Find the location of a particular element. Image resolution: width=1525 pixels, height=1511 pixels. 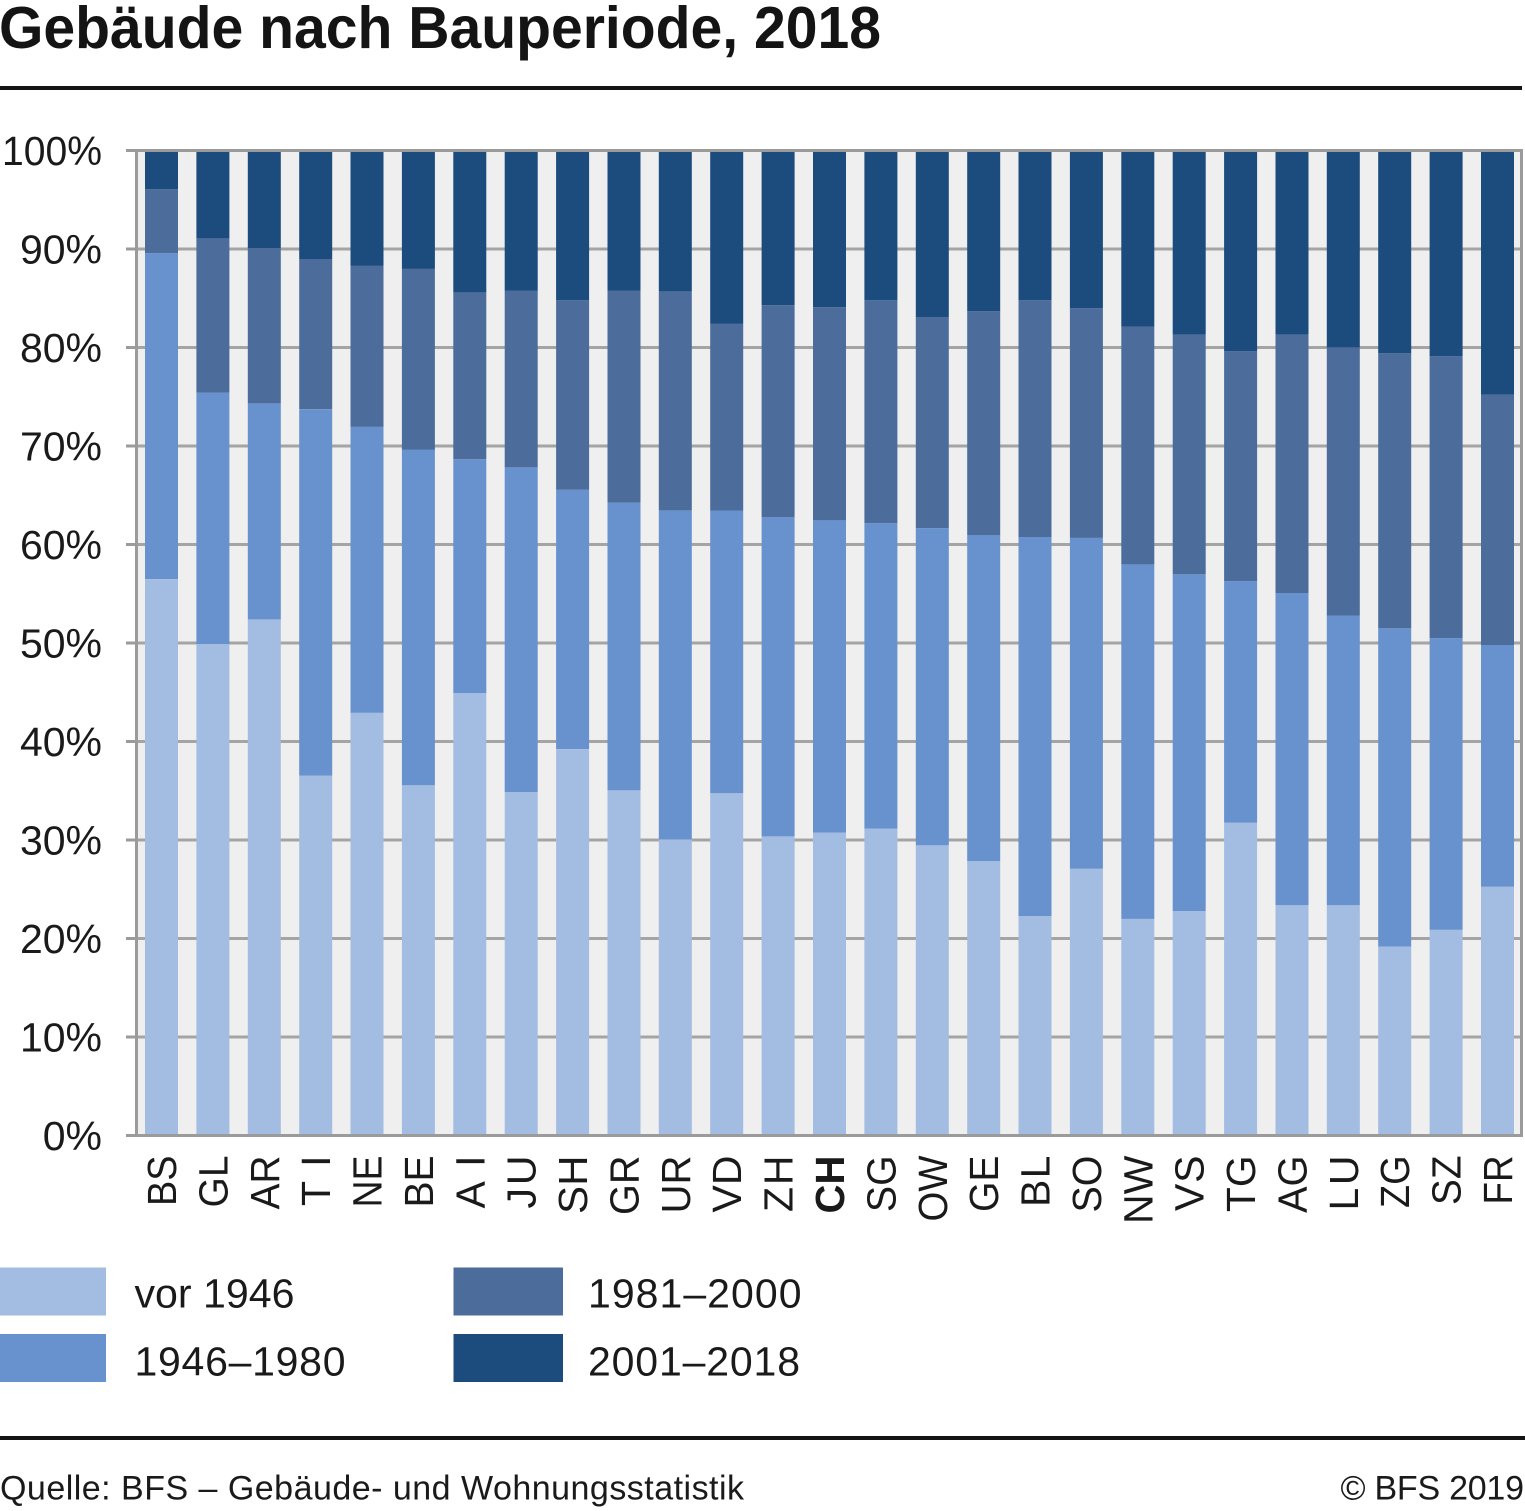

svg-text: 1946–1980 is located at coordinates (240, 1362).